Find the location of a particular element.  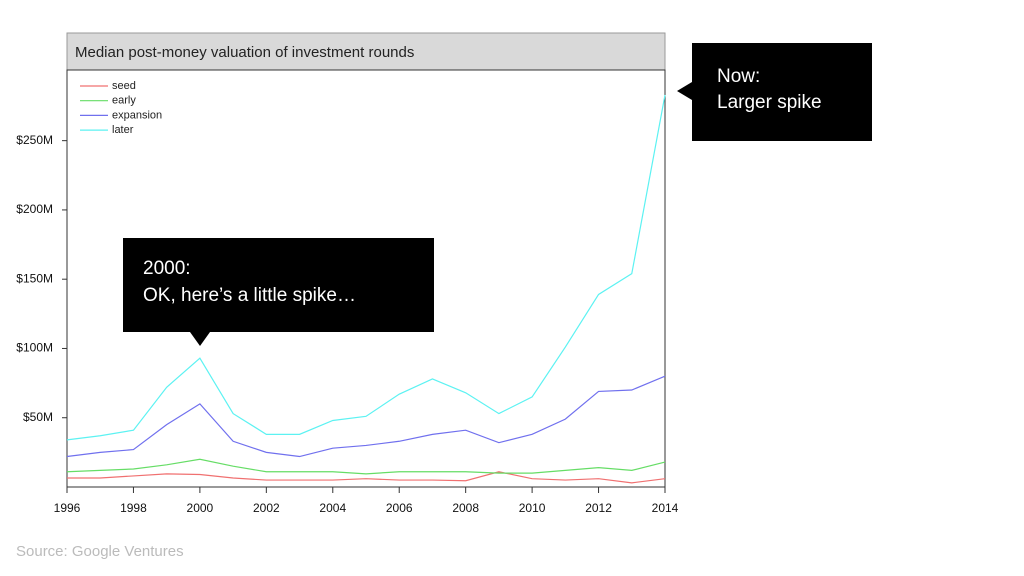

x-tick-label: 2012 is located at coordinates (598, 508).